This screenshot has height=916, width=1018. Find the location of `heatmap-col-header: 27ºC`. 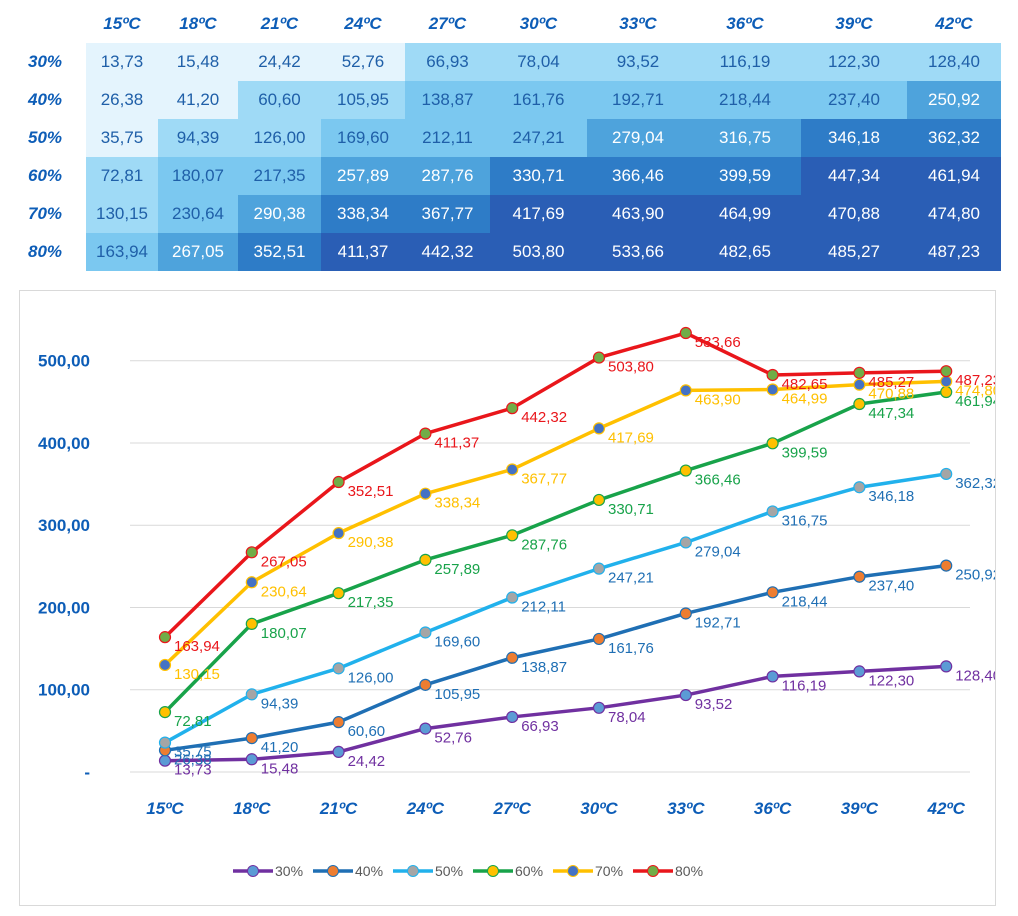

heatmap-col-header: 27ºC is located at coordinates (447, 23).